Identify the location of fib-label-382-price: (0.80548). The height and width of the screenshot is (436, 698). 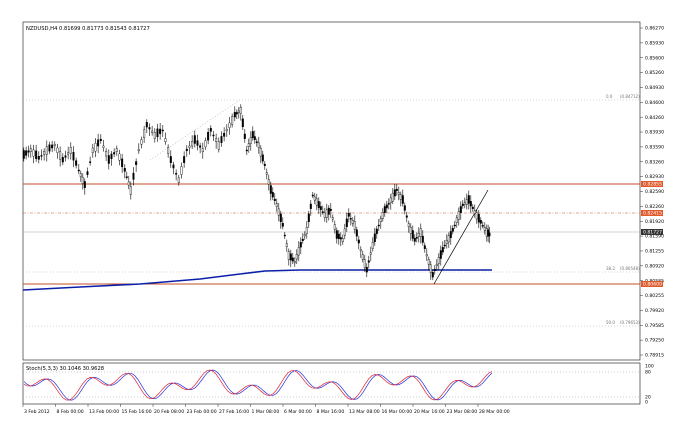
(630, 268).